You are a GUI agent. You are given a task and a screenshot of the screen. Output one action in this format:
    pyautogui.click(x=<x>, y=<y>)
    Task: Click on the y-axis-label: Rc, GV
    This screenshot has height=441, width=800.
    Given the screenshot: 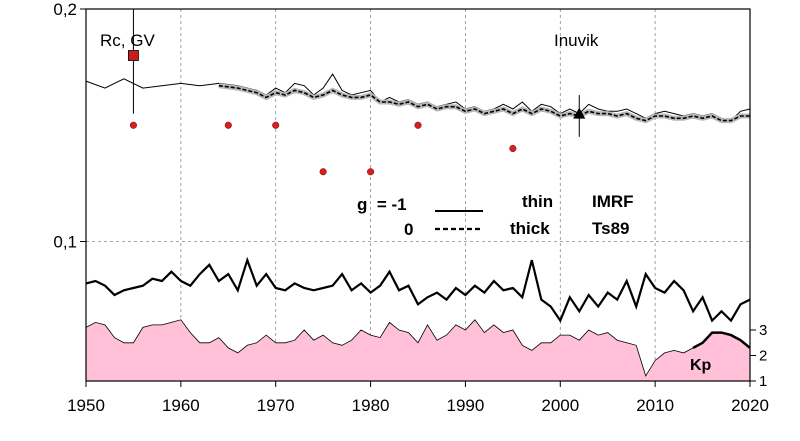 What is the action you would take?
    pyautogui.click(x=127, y=40)
    